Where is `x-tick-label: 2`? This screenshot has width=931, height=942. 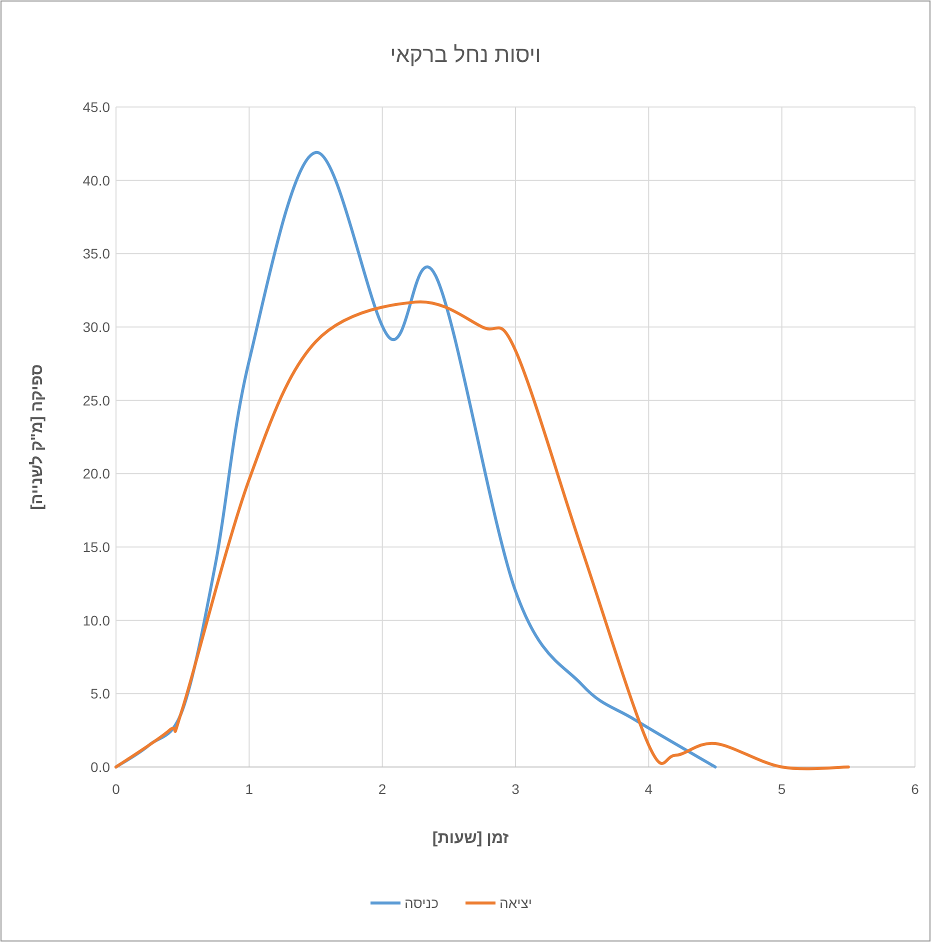 x-tick-label: 2 is located at coordinates (382, 789).